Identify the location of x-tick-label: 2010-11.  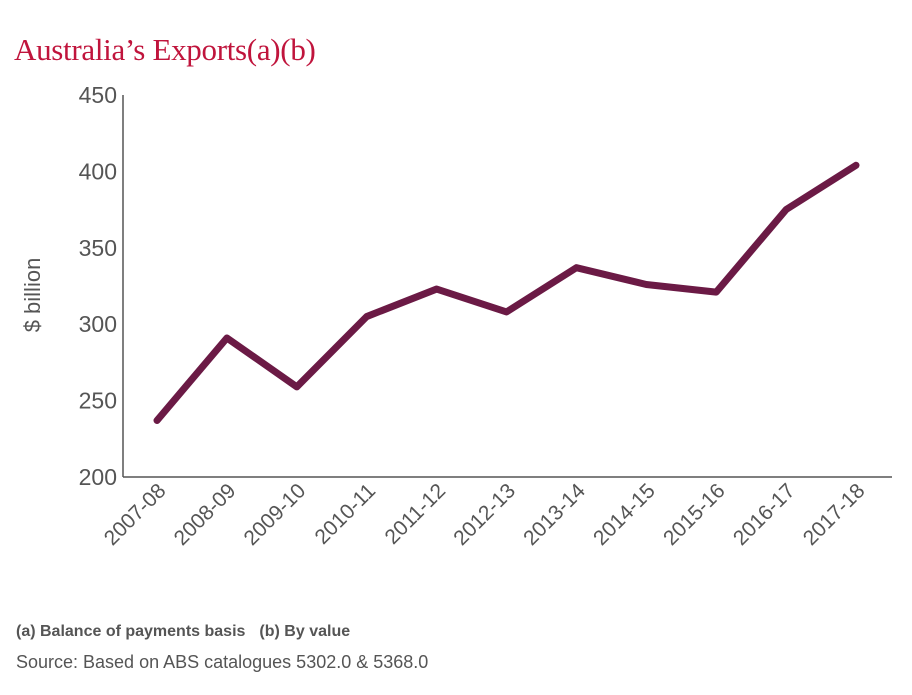
(346, 514).